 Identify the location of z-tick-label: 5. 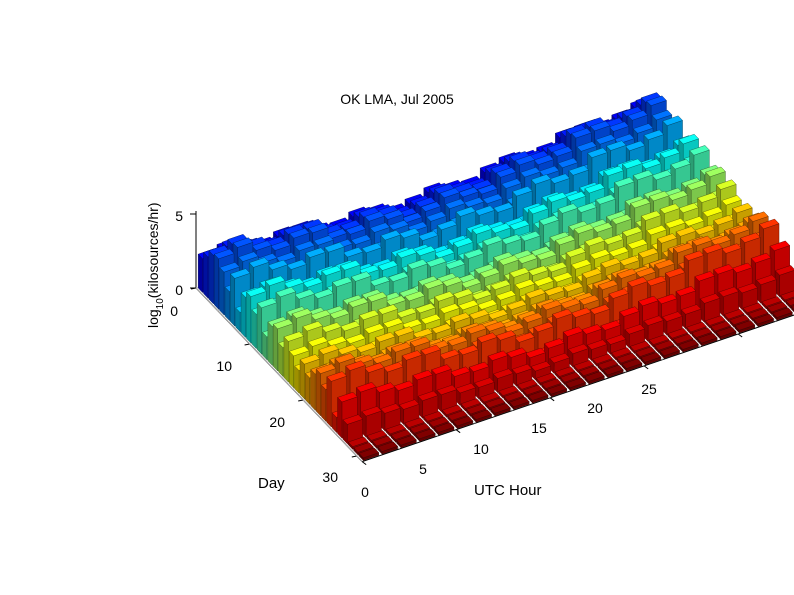
(179, 216).